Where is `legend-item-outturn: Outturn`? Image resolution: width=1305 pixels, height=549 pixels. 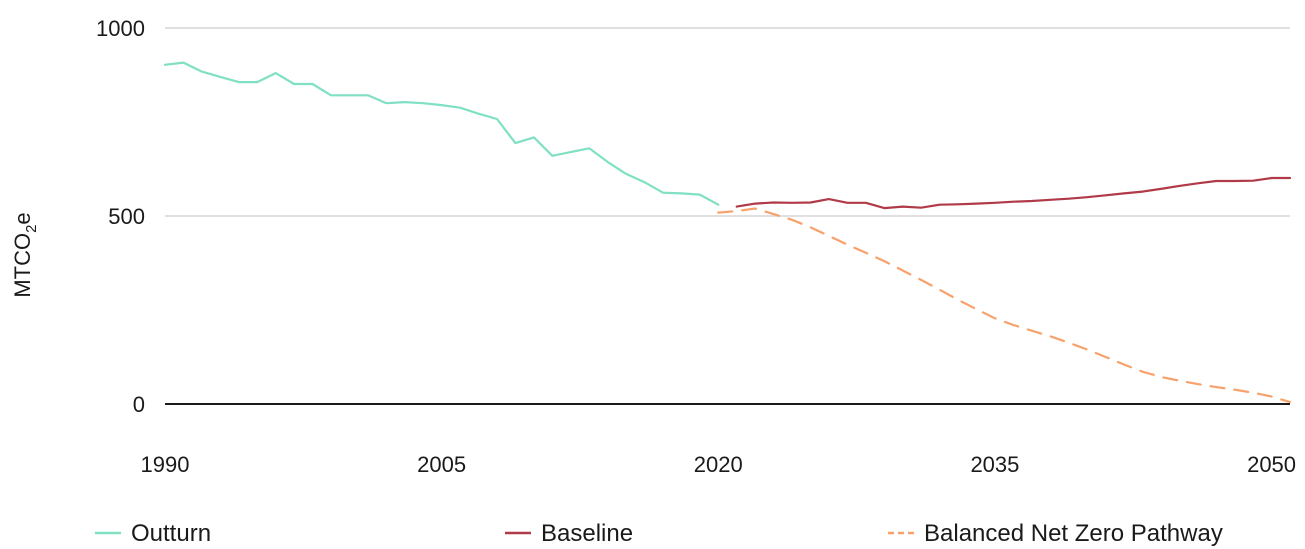 legend-item-outturn: Outturn is located at coordinates (153, 533).